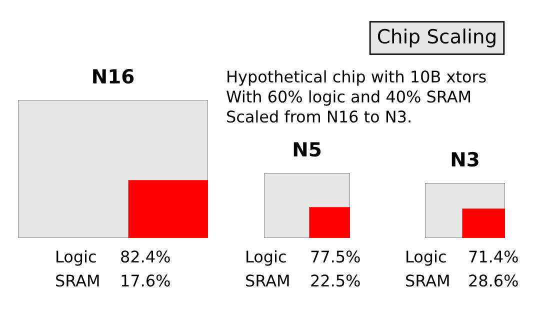 The width and height of the screenshot is (550, 323). I want to click on text: Scaled from N16 to N3., so click(318, 116).